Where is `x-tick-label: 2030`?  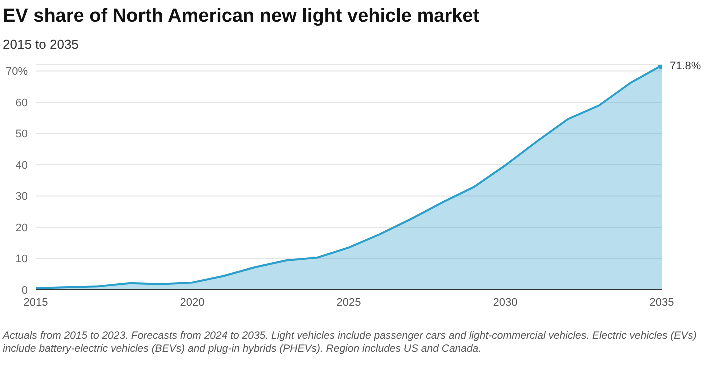
x-tick-label: 2030 is located at coordinates (505, 302).